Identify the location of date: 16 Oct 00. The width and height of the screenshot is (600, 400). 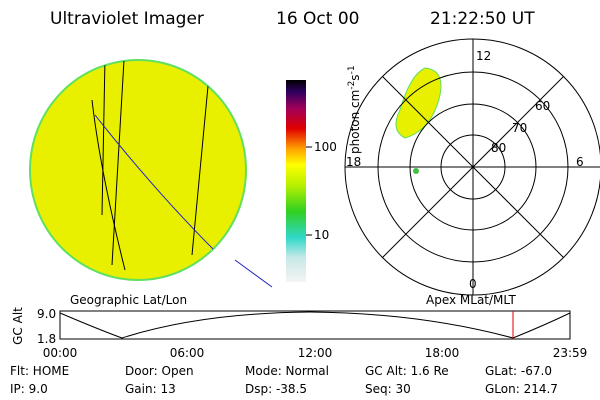
(317, 19).